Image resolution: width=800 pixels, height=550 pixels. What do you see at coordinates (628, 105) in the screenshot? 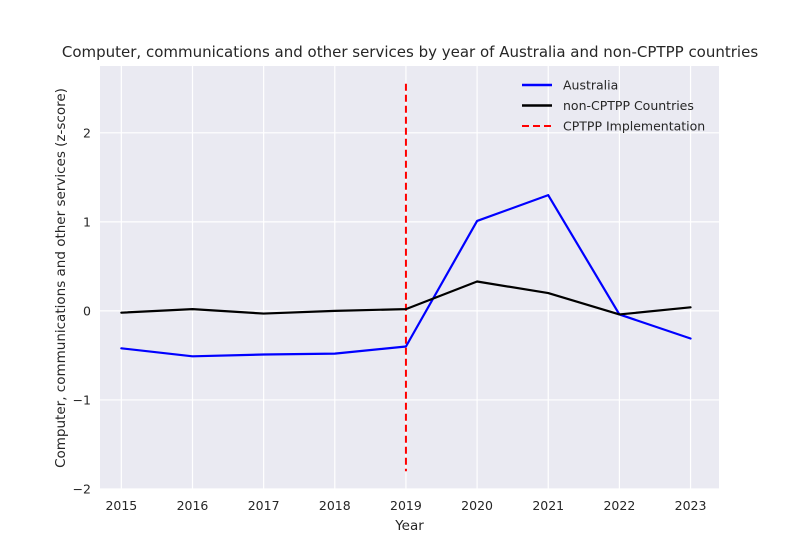
I see `legend-label-non-cptpp: non-CPTPP Countries` at bounding box center [628, 105].